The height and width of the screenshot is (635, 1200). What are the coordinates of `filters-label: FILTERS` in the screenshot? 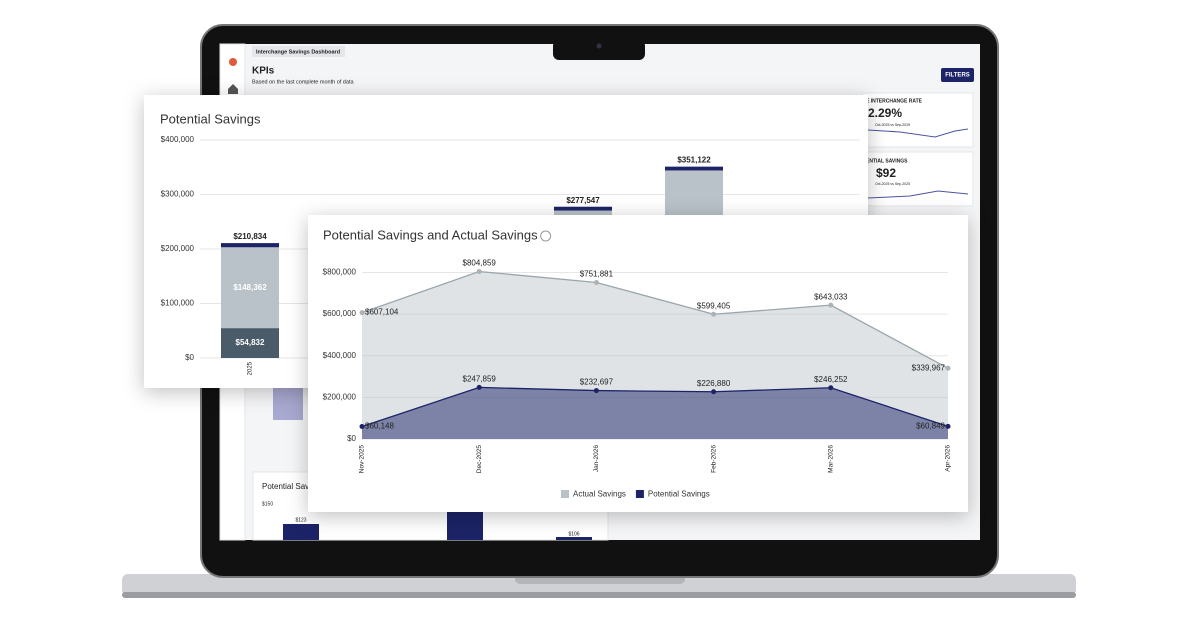 It's located at (957, 76).